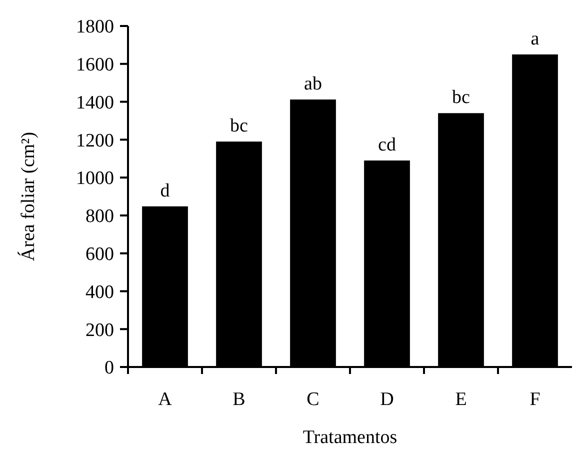 The width and height of the screenshot is (578, 455). I want to click on x-tick-label: A, so click(165, 399).